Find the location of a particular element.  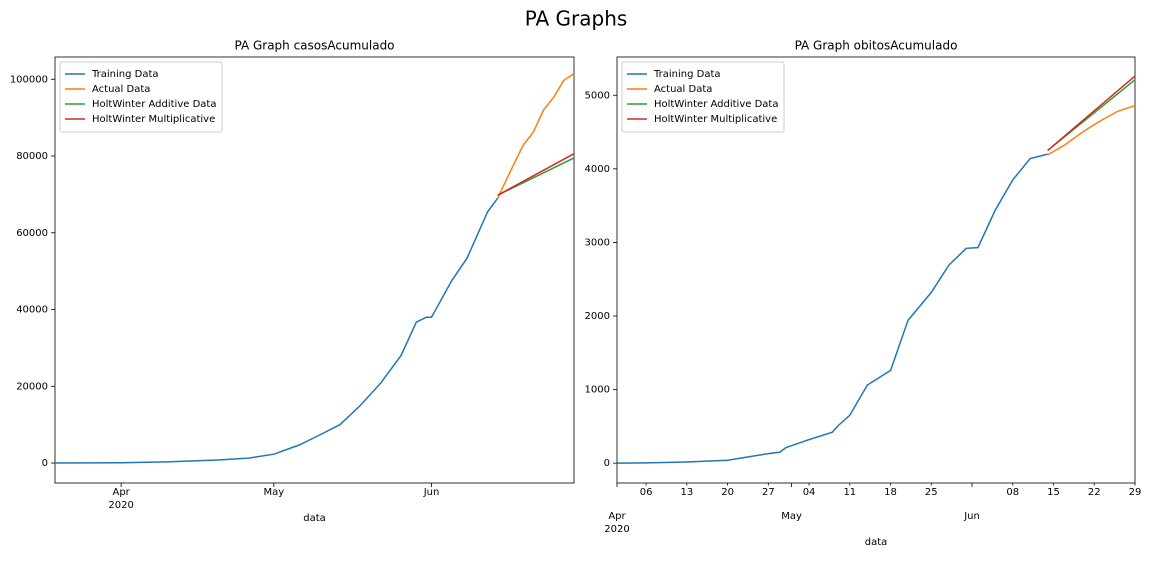

x-minor-tick-label: 06 is located at coordinates (646, 492).